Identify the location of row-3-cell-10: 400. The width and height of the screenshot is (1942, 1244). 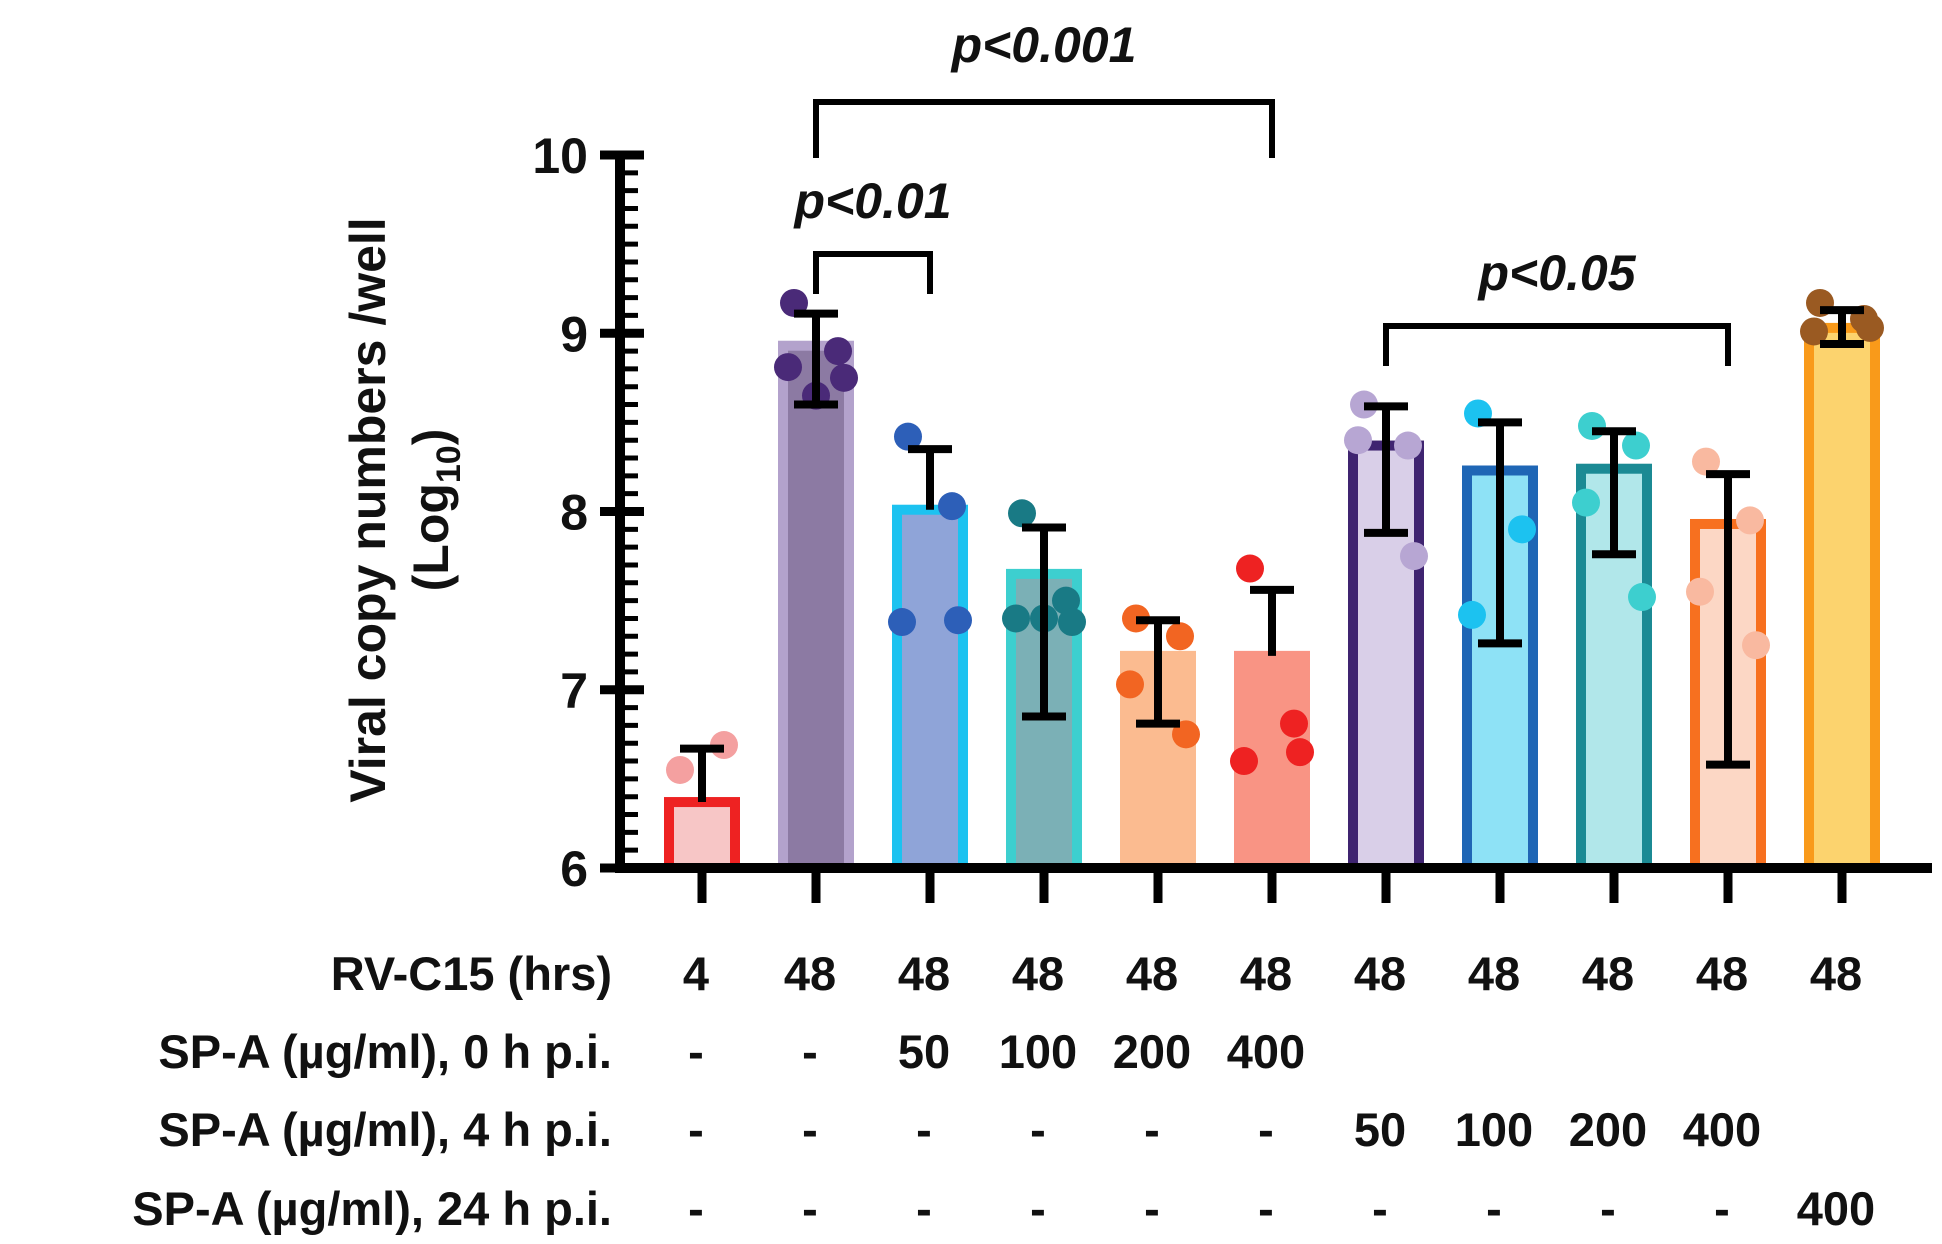
(1722, 1129).